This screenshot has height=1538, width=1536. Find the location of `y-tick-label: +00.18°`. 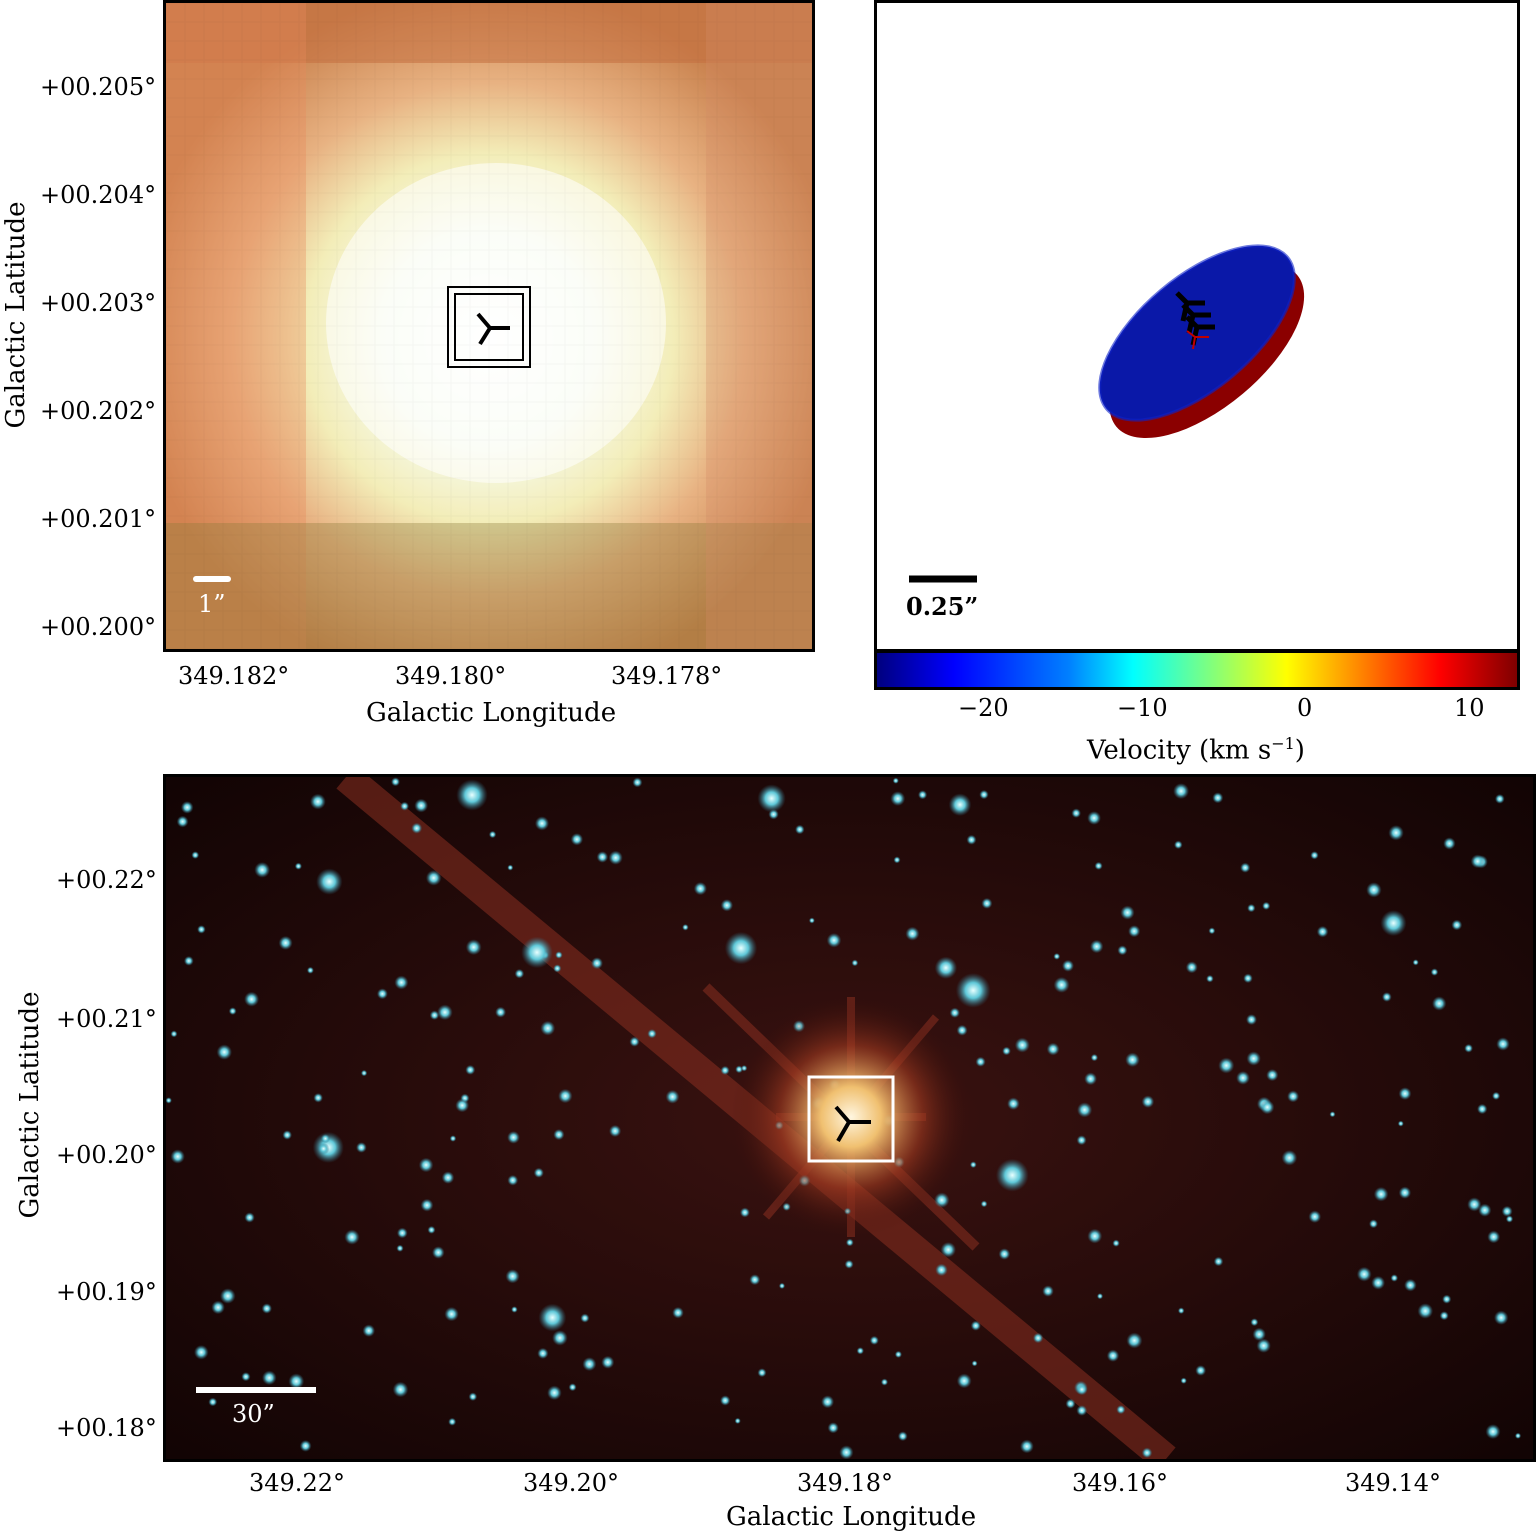

y-tick-label: +00.18° is located at coordinates (106, 1428).